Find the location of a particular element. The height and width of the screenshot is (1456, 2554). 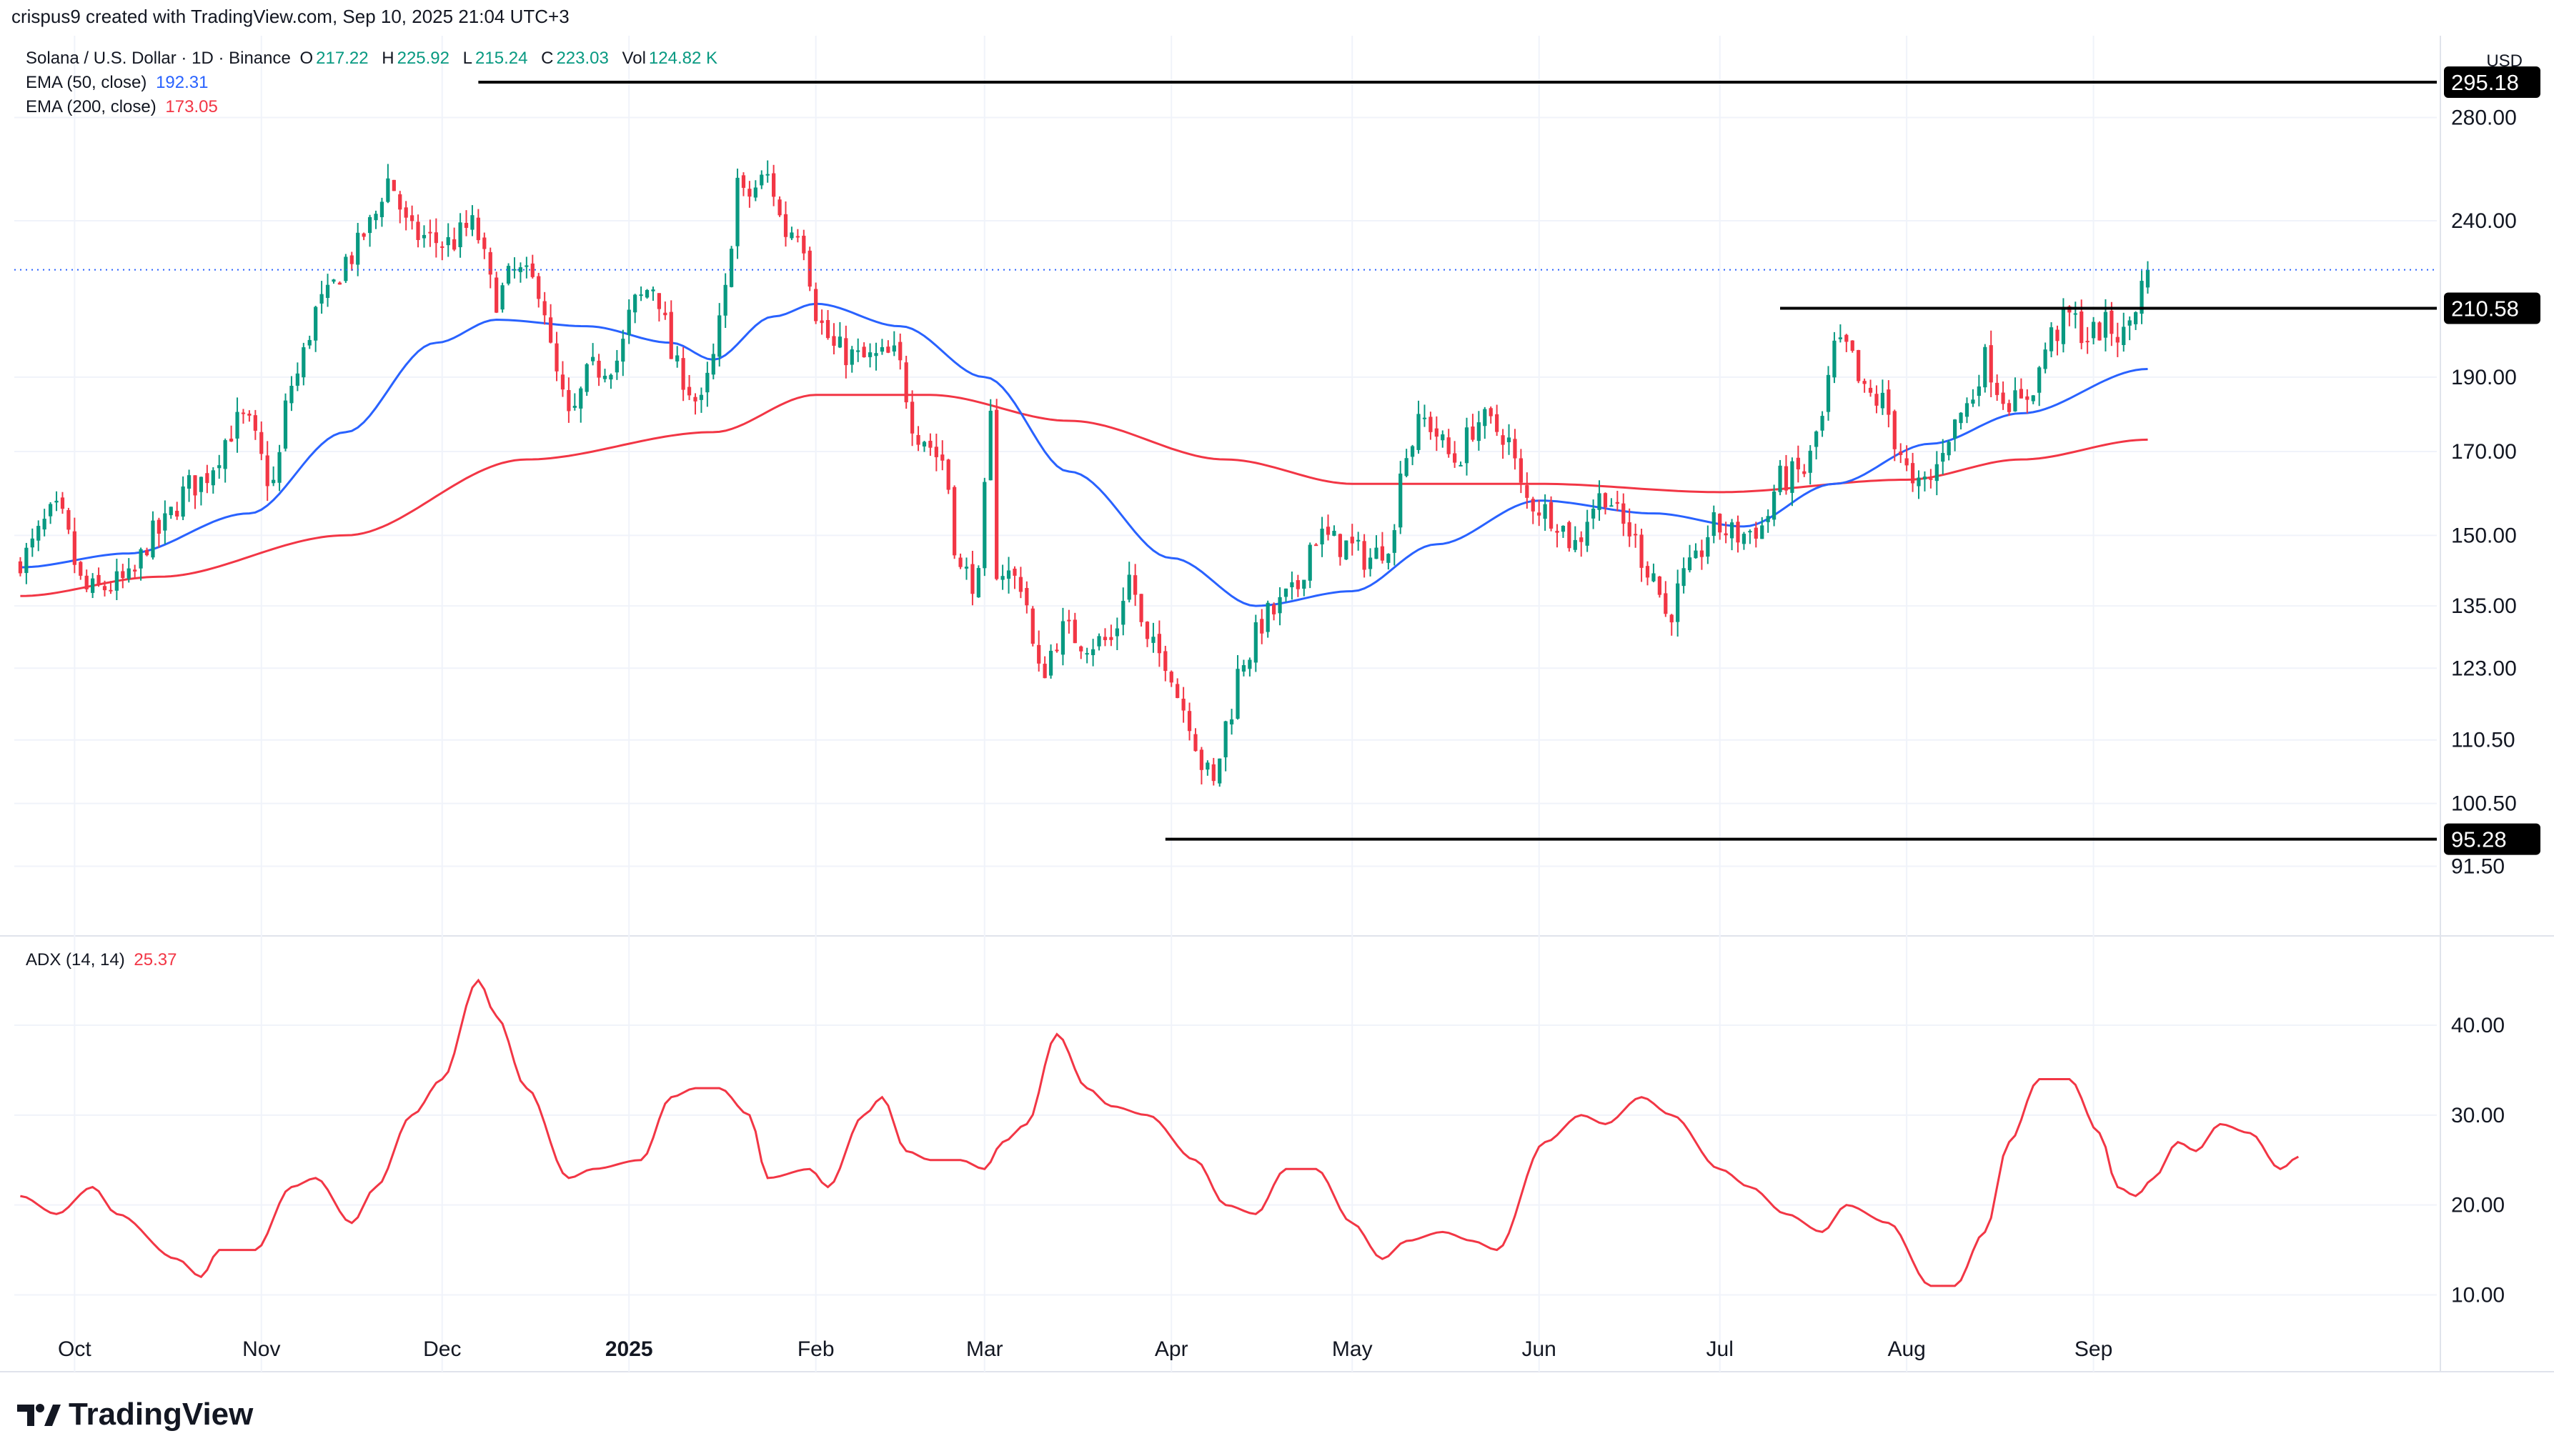

time-tick-label: Jul is located at coordinates (1720, 1349).